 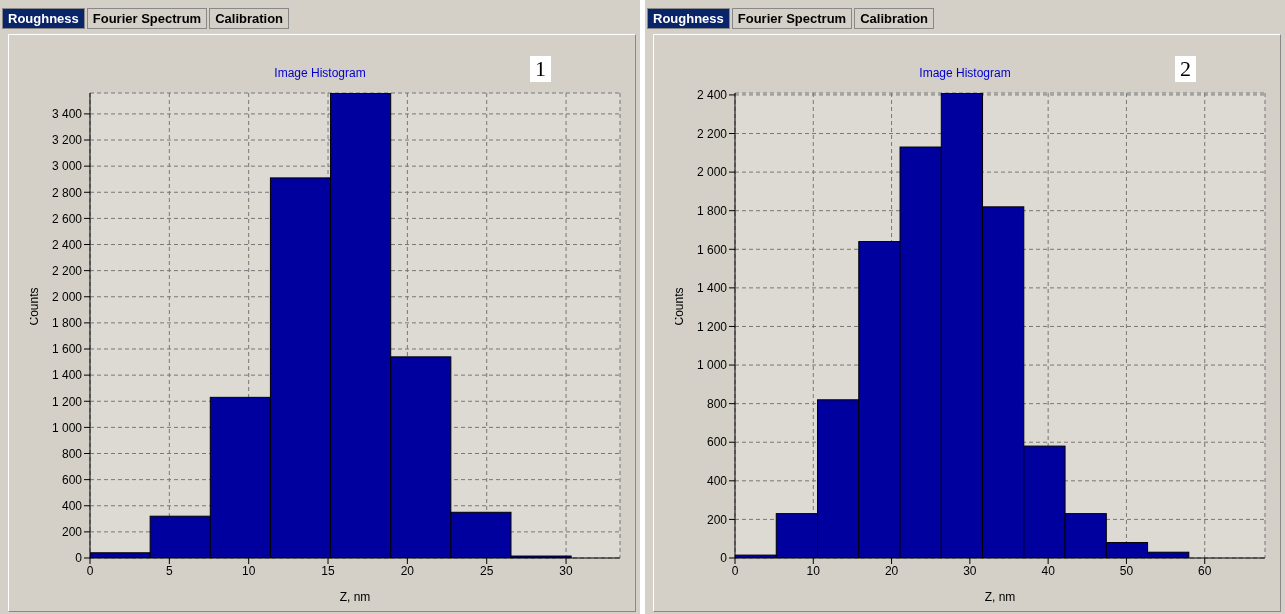 I want to click on x-tick-label: 25, so click(x=487, y=570).